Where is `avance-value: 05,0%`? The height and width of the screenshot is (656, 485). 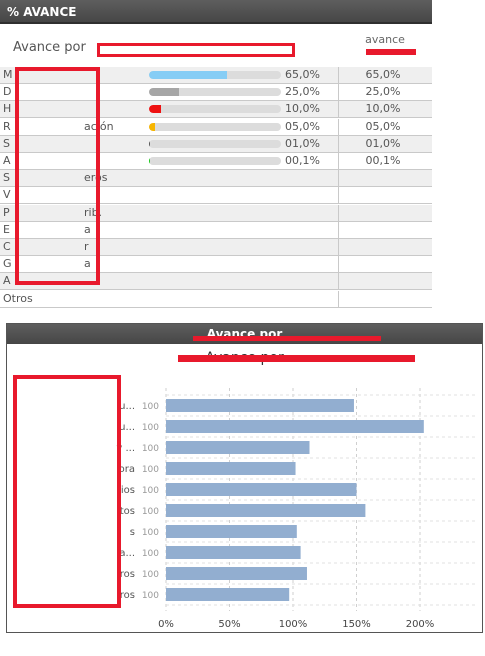
avance-value: 05,0% is located at coordinates (383, 126).